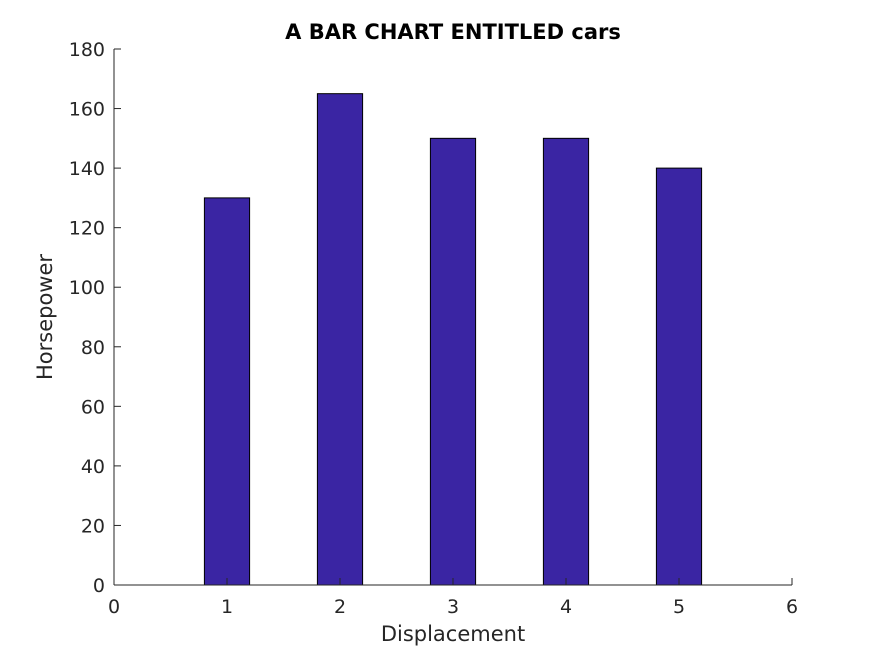  Describe the element at coordinates (227, 607) in the screenshot. I see `x-tick-label: 1` at that location.